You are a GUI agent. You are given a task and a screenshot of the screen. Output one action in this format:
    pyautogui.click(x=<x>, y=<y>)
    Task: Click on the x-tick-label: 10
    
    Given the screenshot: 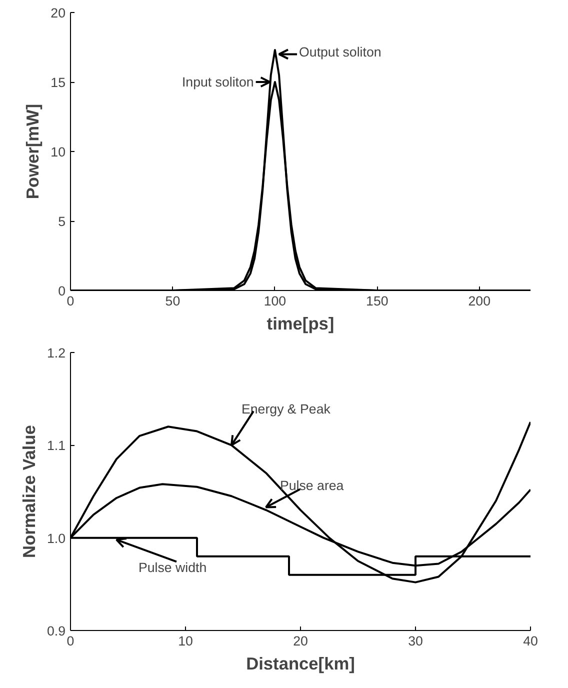 What is the action you would take?
    pyautogui.click(x=185, y=641)
    